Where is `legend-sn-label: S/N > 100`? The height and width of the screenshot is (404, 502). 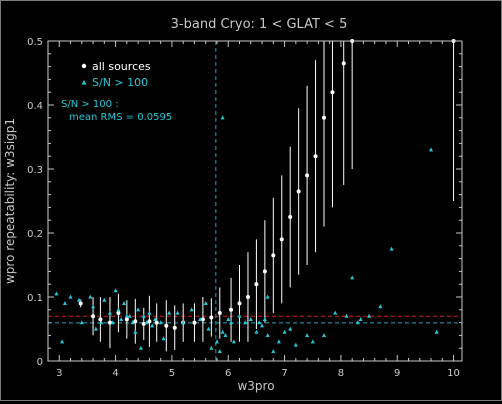
legend-sn-label: S/N > 100 is located at coordinates (120, 82).